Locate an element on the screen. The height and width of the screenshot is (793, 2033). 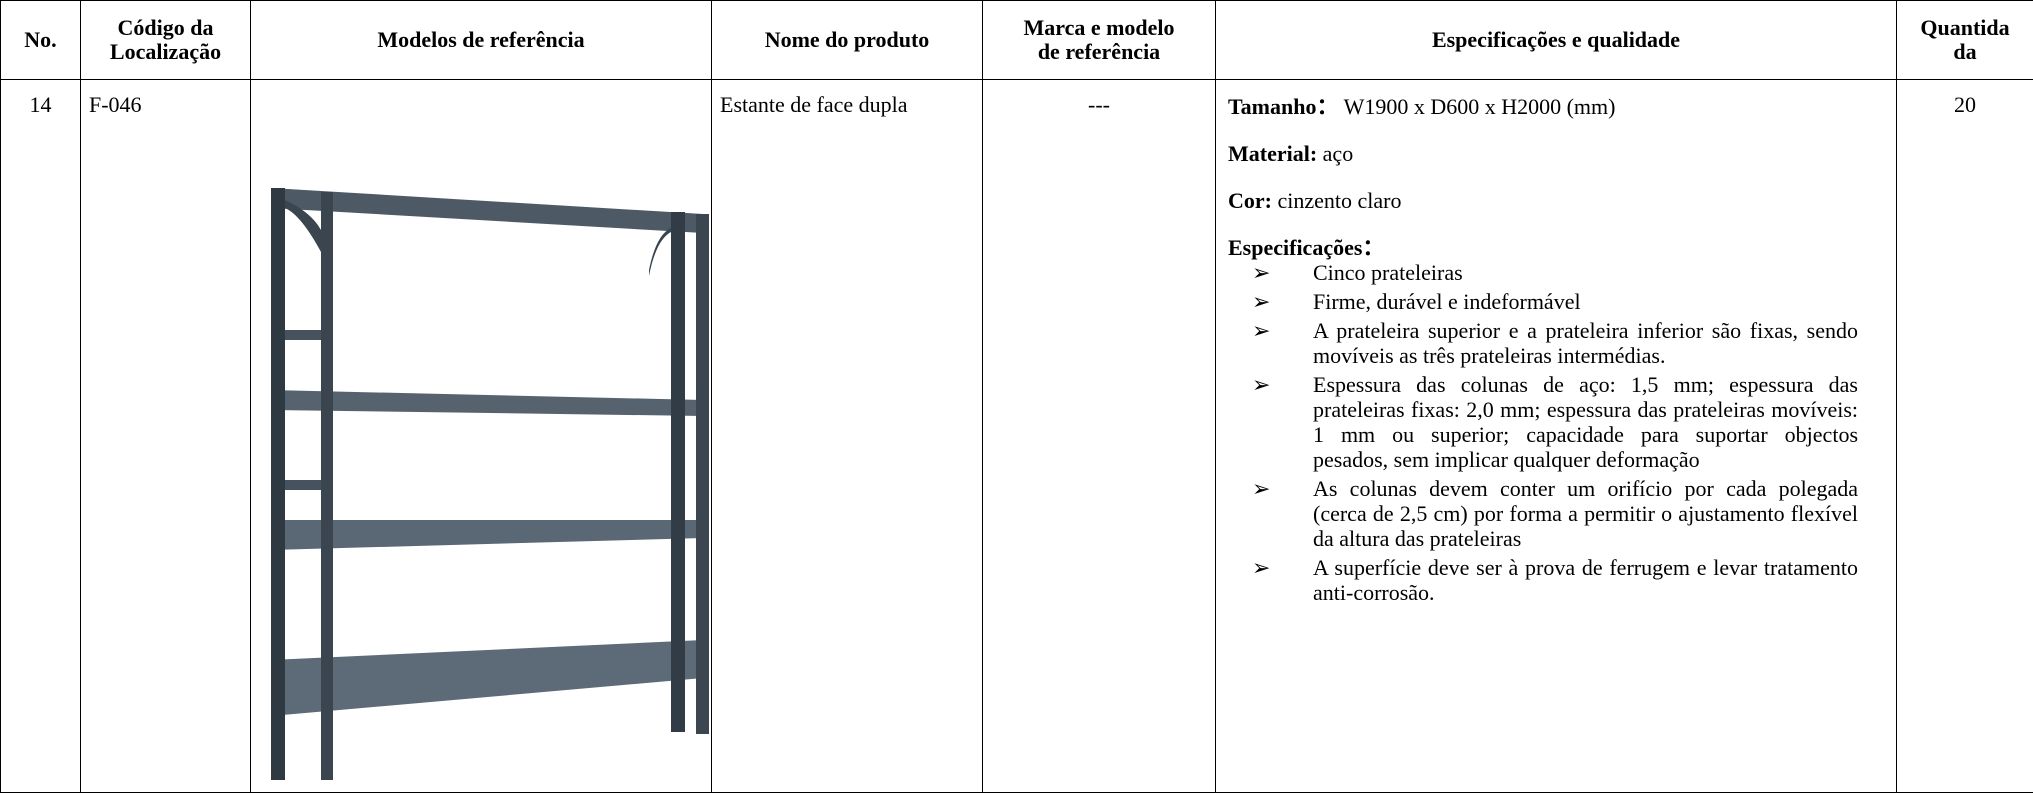
header-text: Localização is located at coordinates (165, 51).